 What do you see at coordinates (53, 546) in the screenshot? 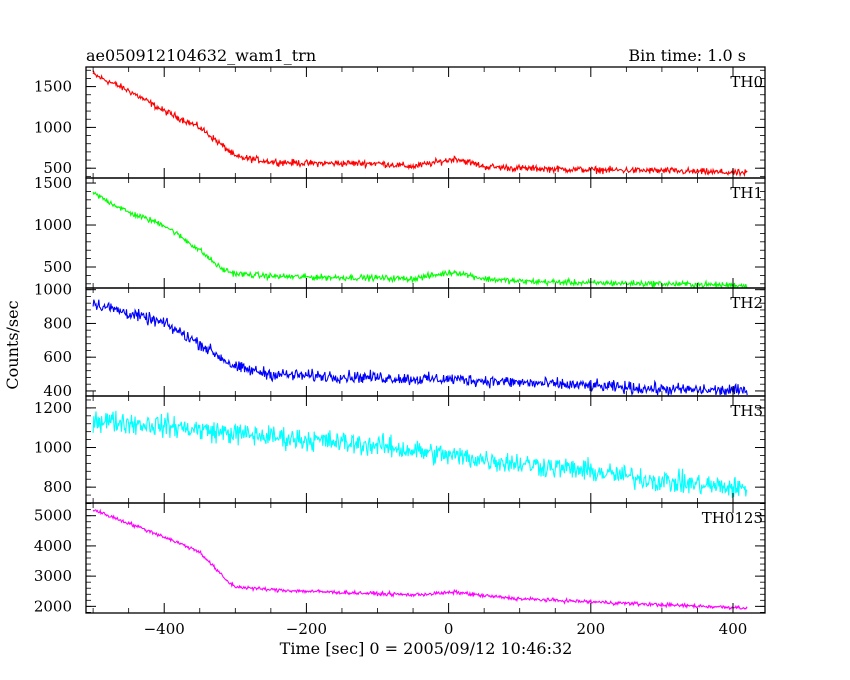
I see `y-tick-label: 4000` at bounding box center [53, 546].